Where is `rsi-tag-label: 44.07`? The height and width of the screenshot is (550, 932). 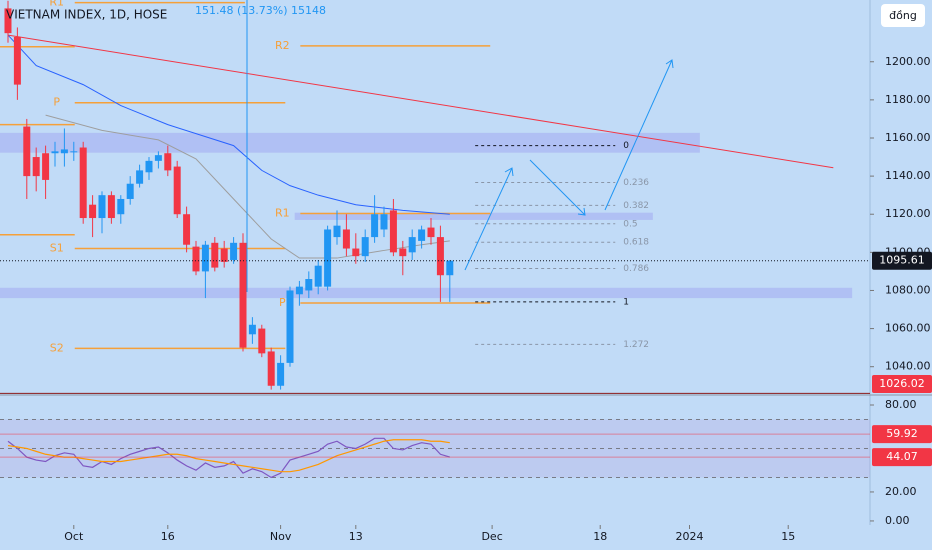 rsi-tag-label: 44.07 is located at coordinates (902, 456).